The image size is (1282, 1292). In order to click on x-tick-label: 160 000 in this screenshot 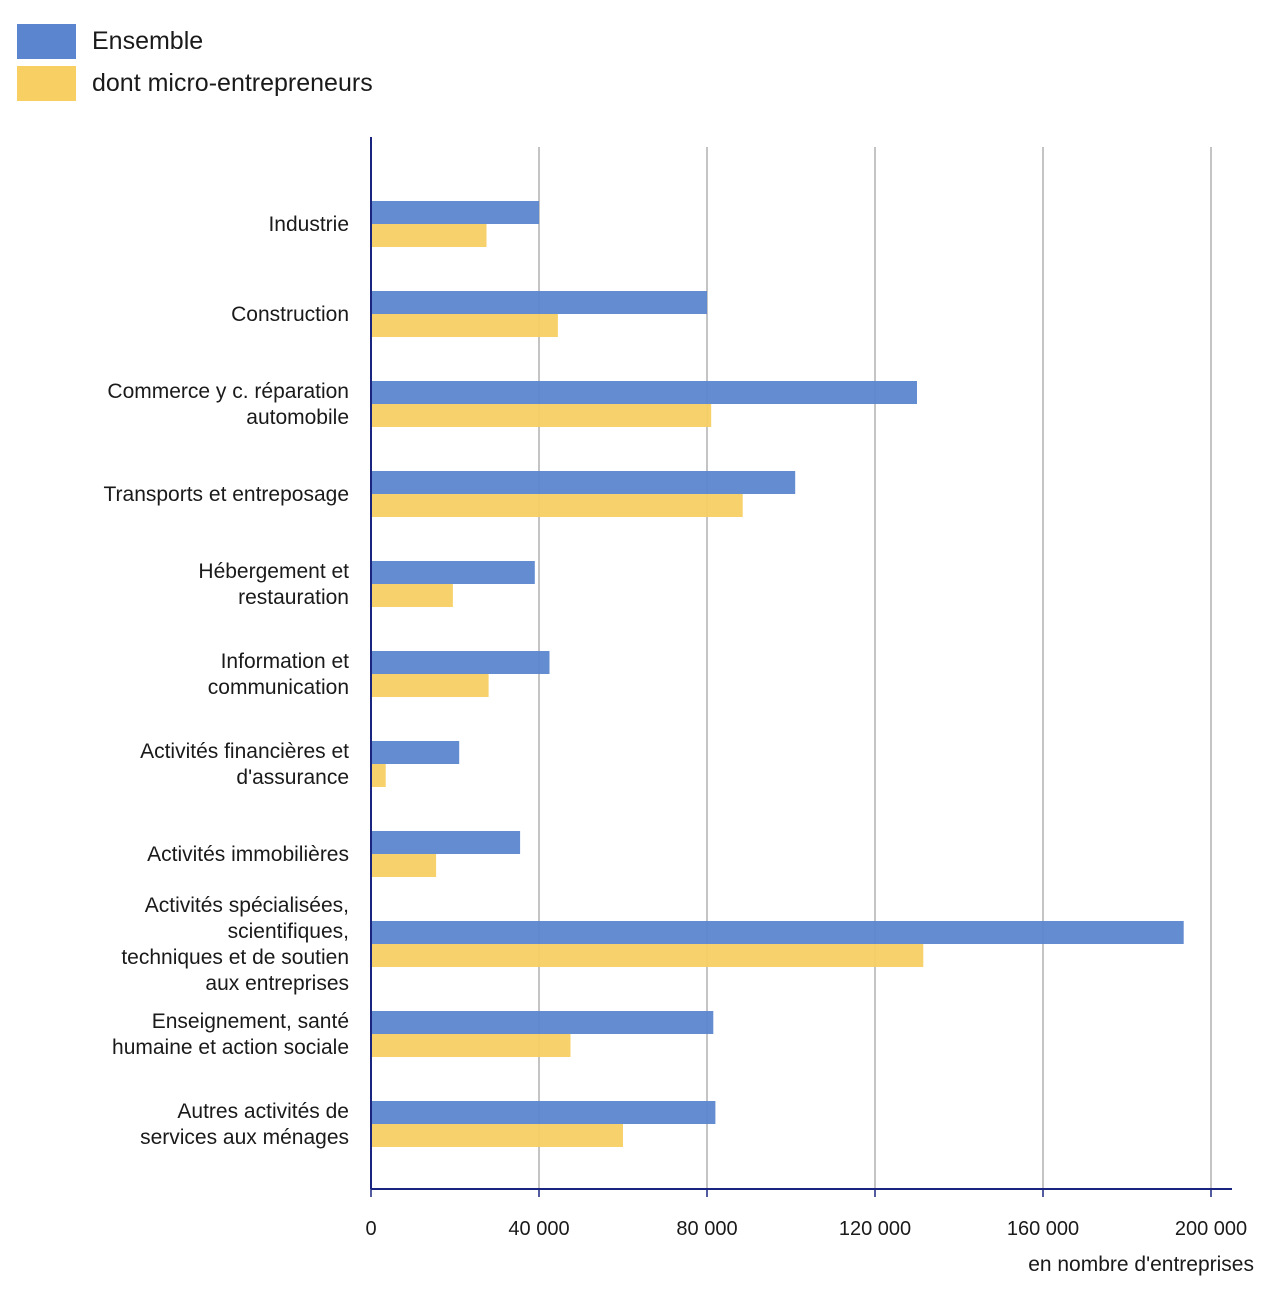, I will do `click(1043, 1229)`.